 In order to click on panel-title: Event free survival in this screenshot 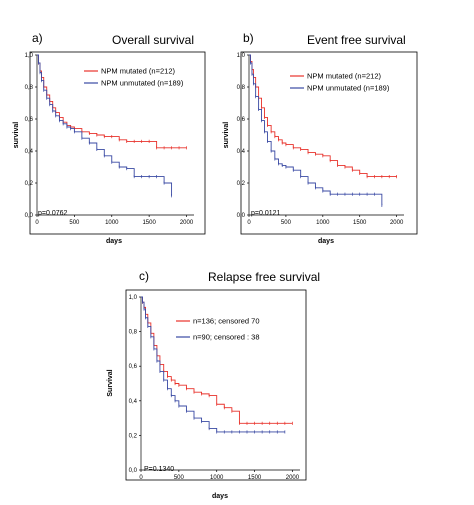, I will do `click(356, 40)`.